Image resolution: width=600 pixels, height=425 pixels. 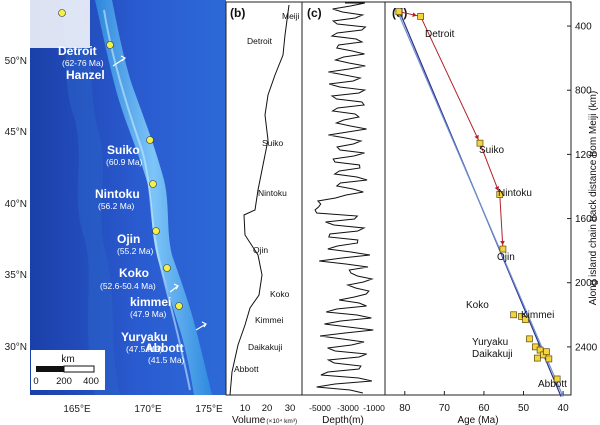 I want to click on lon-tick: 170°E, so click(x=148, y=409).